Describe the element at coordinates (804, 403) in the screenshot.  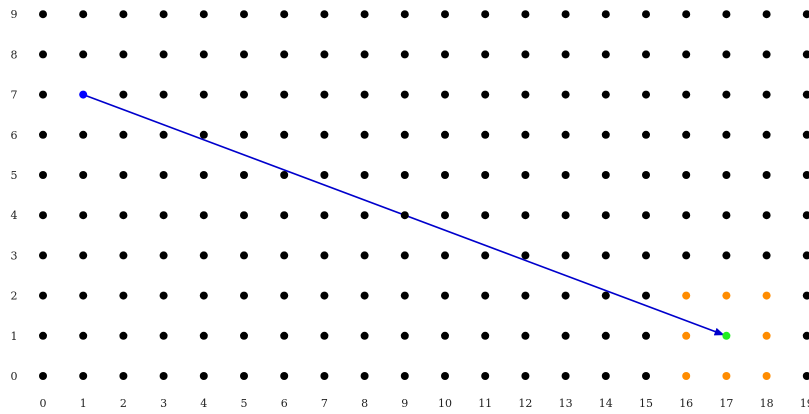
I see `x-tick-label: 19` at that location.